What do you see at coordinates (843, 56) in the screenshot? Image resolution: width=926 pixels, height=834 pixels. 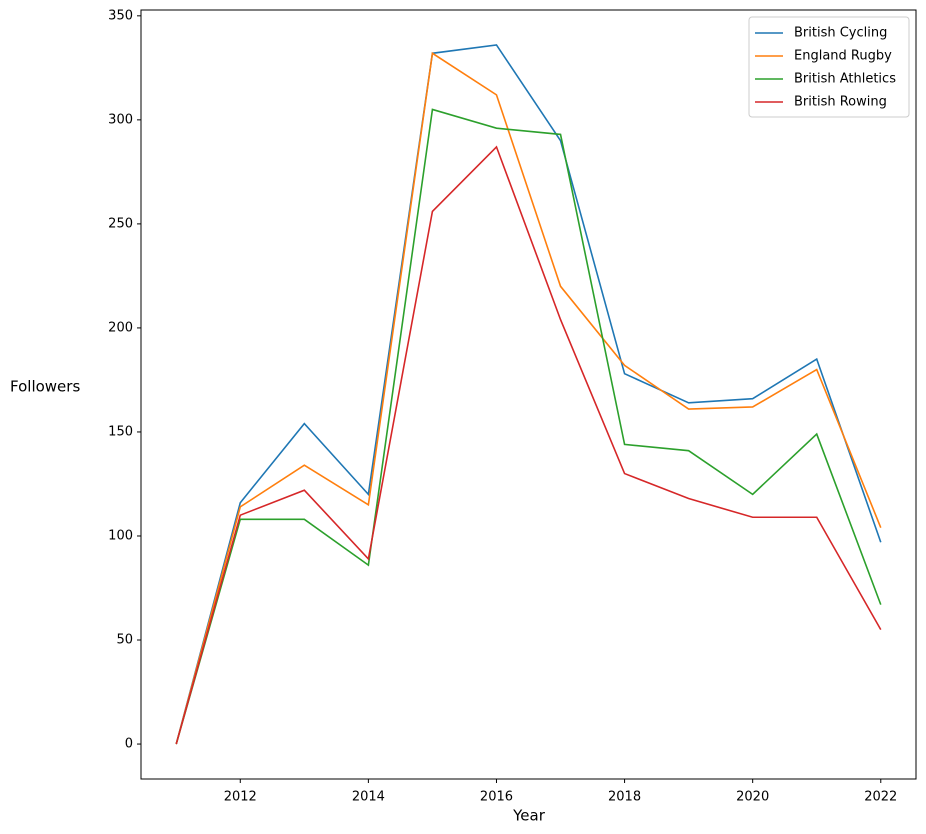 I see `legend-label: England Rugby` at bounding box center [843, 56].